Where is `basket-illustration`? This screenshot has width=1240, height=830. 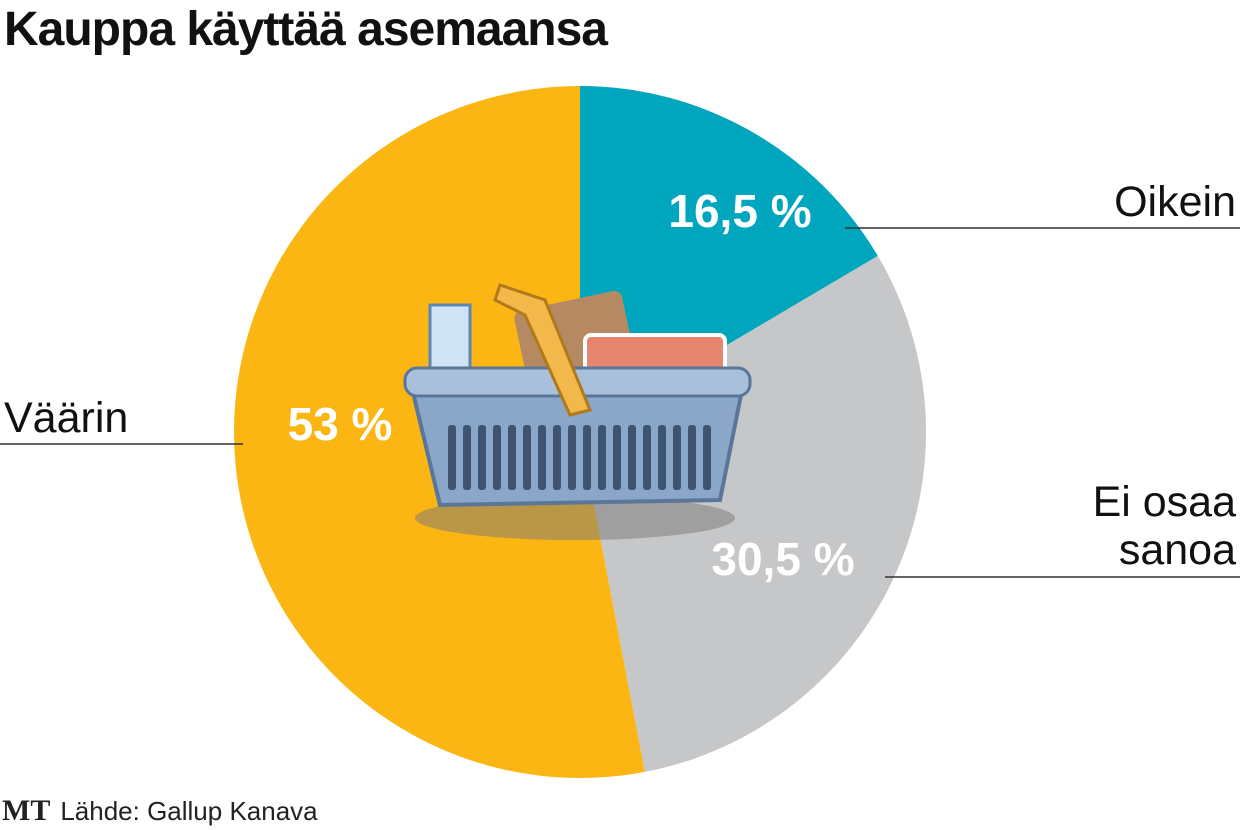
basket-illustration is located at coordinates (577, 411).